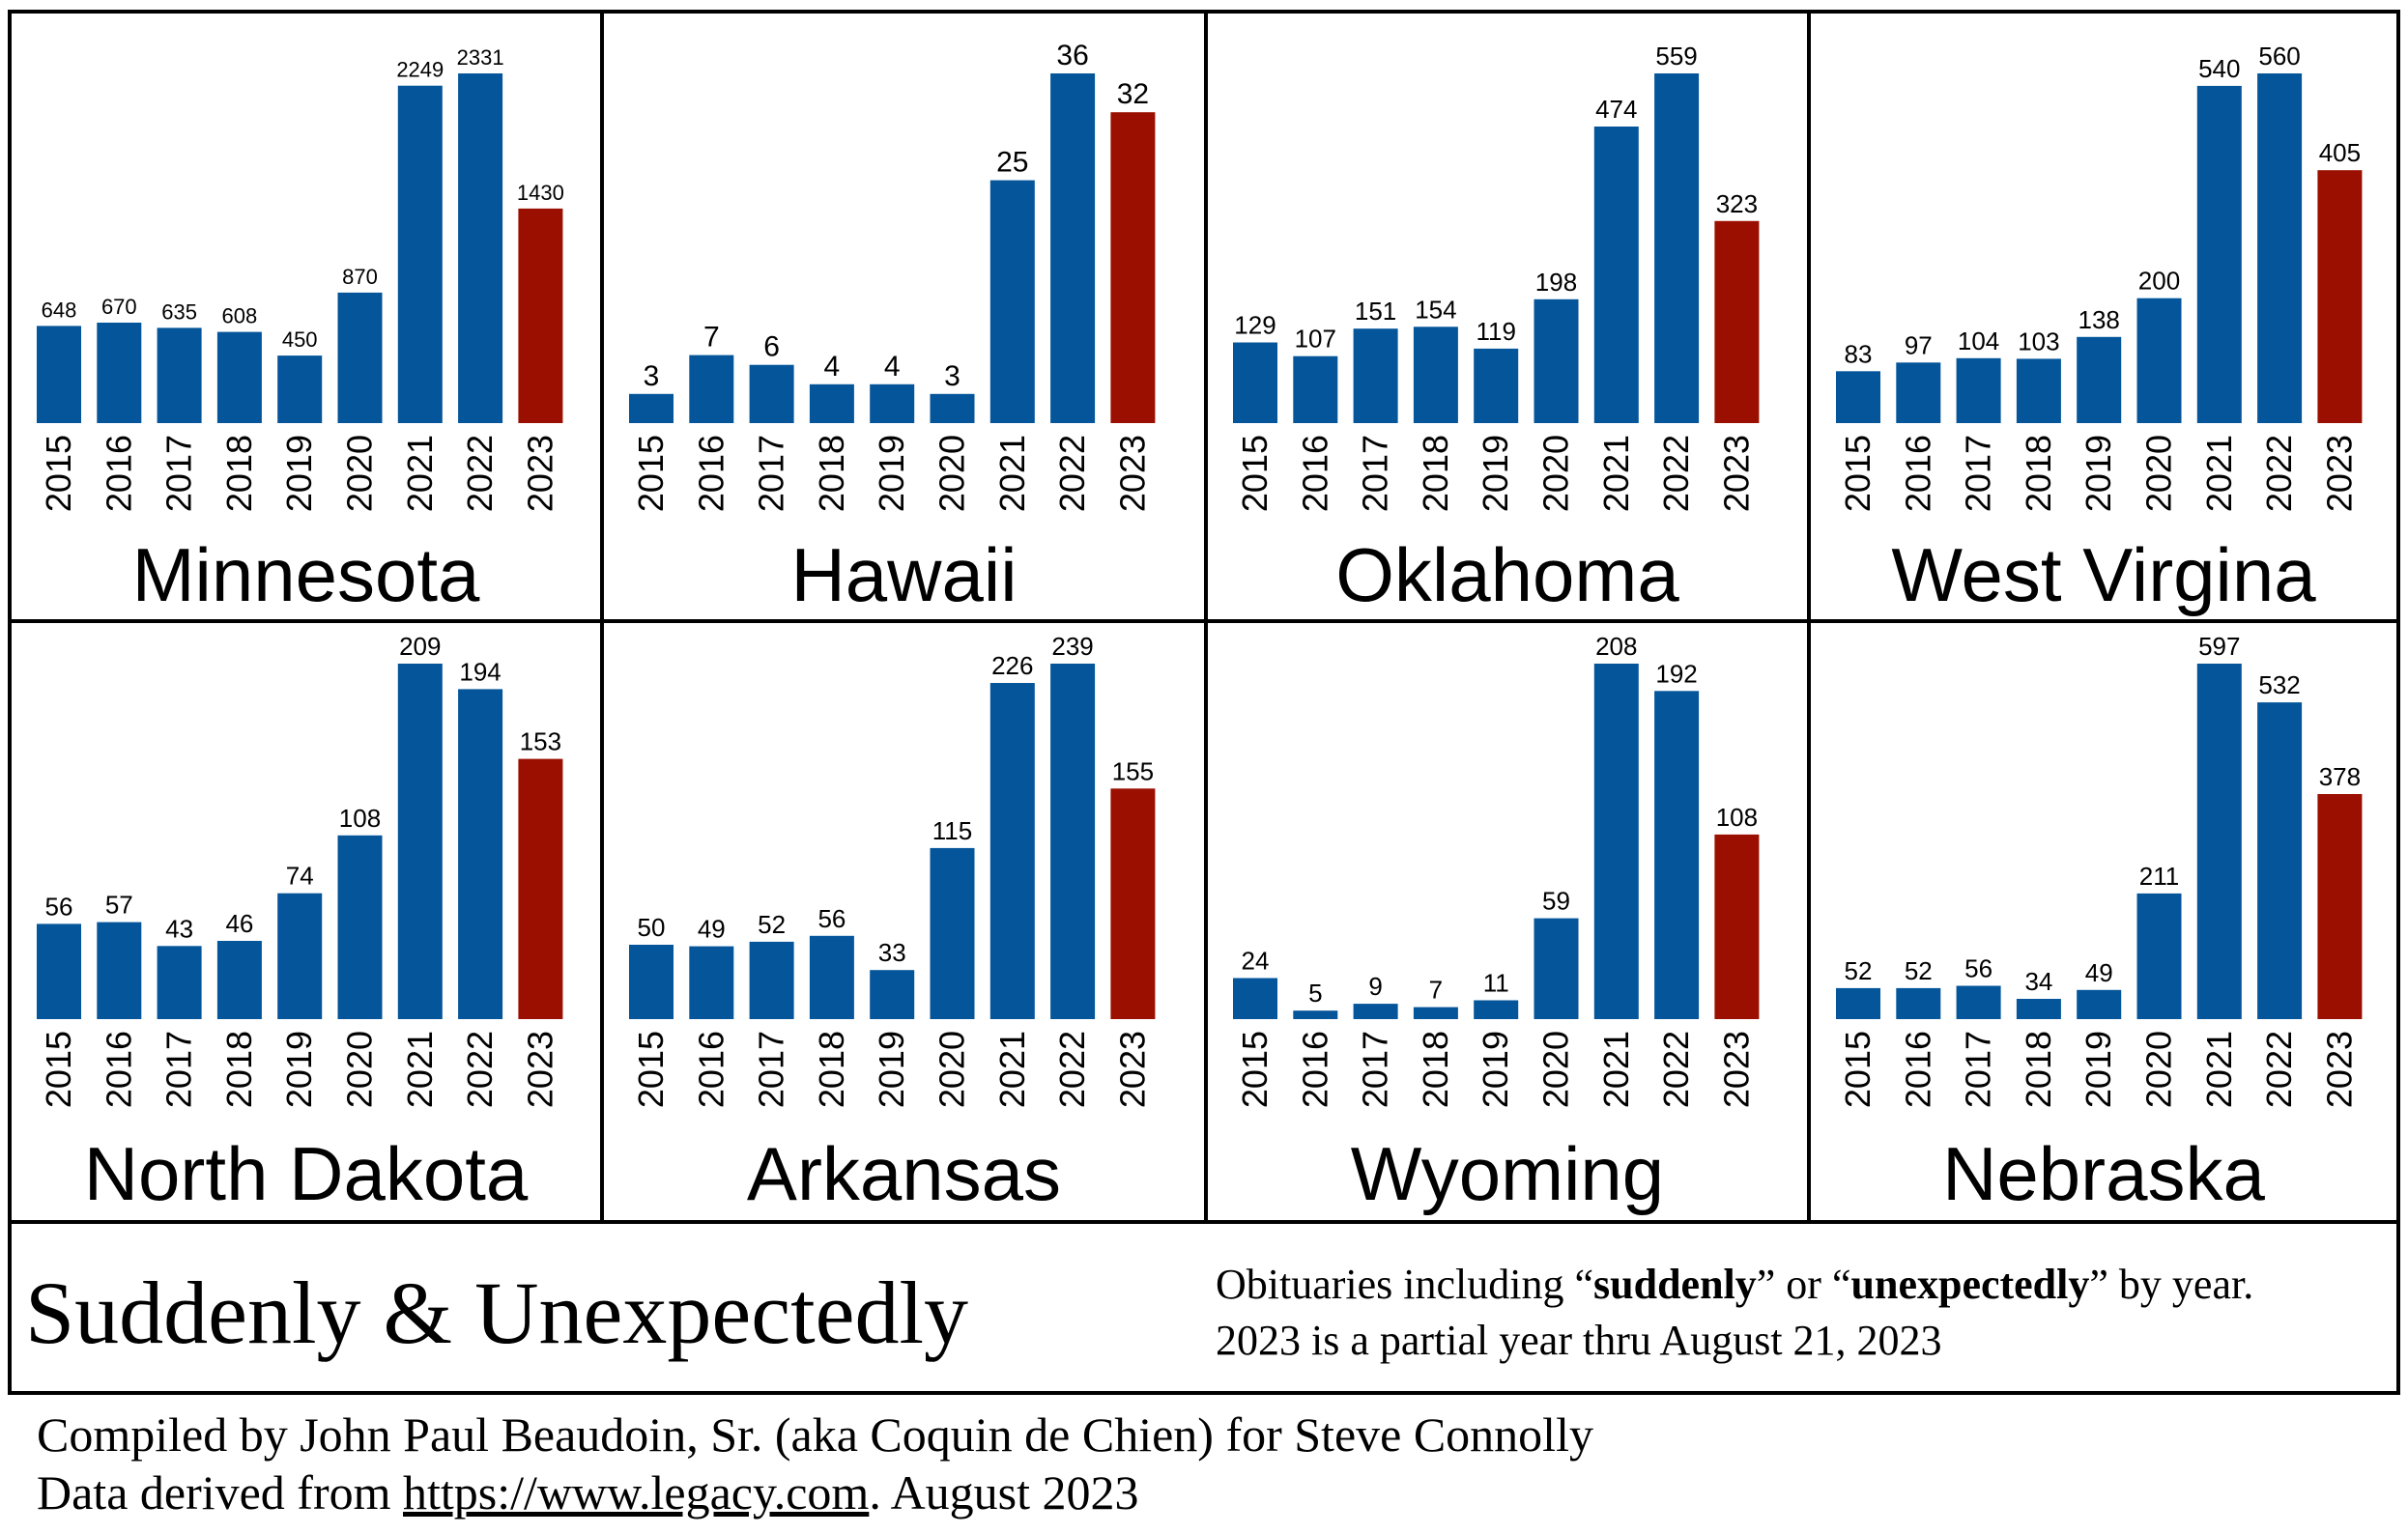  What do you see at coordinates (306, 574) in the screenshot?
I see `panel-title: Minnesota` at bounding box center [306, 574].